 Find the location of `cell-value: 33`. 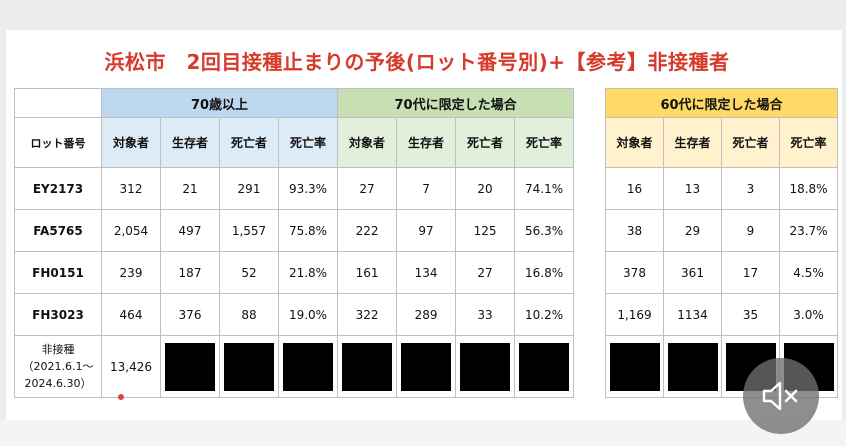

cell-value: 33 is located at coordinates (485, 314).